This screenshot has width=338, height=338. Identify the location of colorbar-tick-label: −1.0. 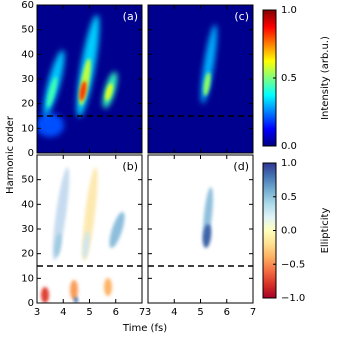
(293, 298).